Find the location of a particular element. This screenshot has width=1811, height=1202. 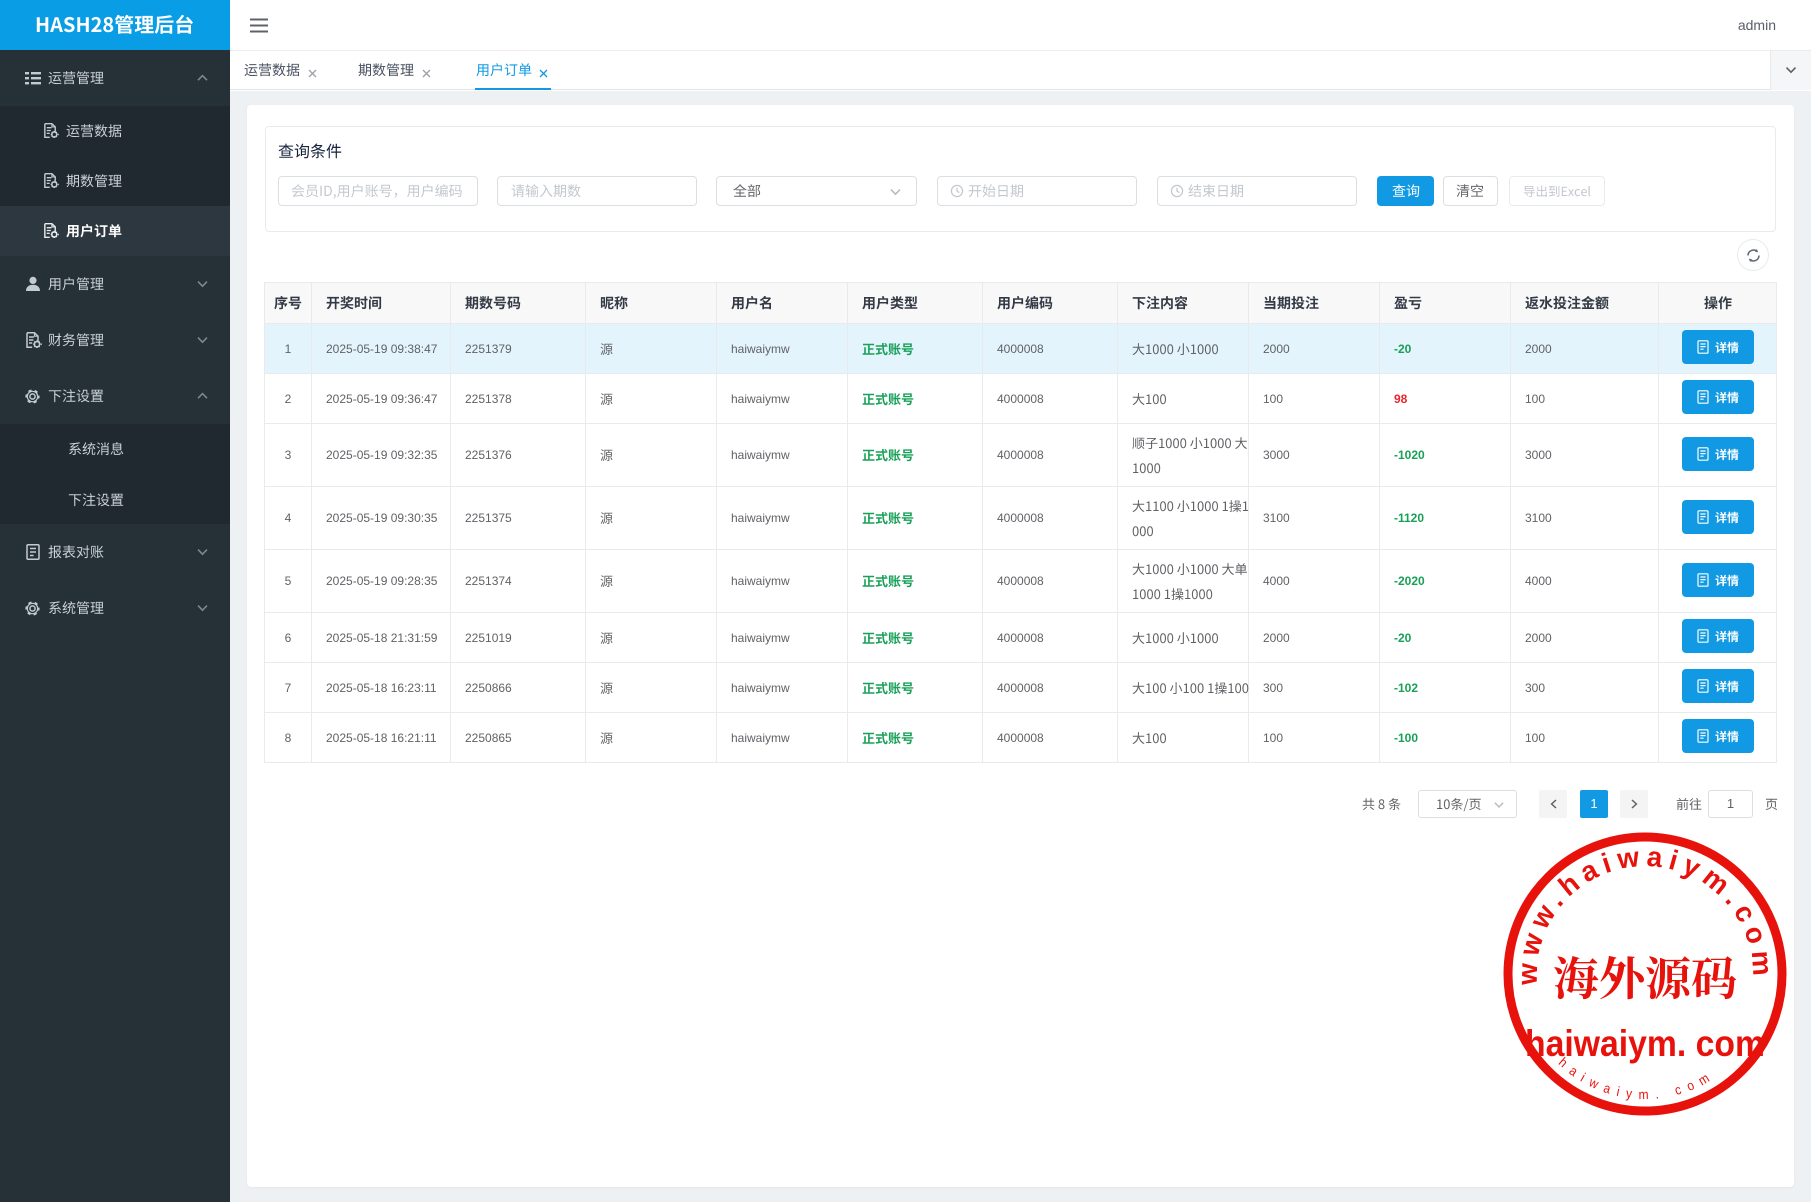

svg-text: haiwaiym. com is located at coordinates (1645, 1043).